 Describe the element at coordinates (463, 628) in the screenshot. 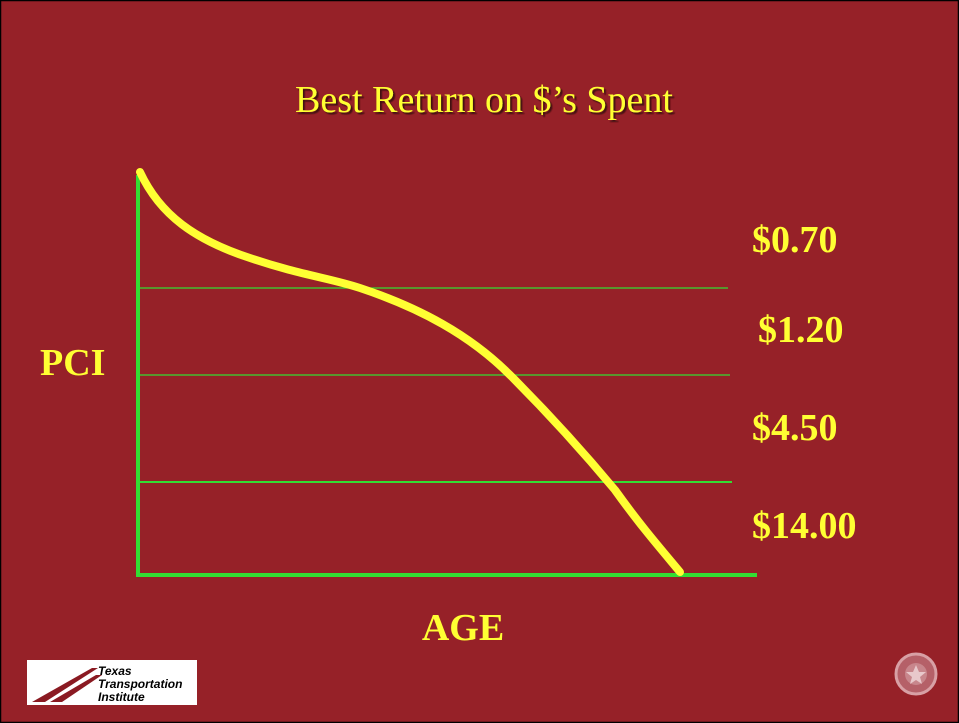

I see `x-axis-label: AGE` at that location.